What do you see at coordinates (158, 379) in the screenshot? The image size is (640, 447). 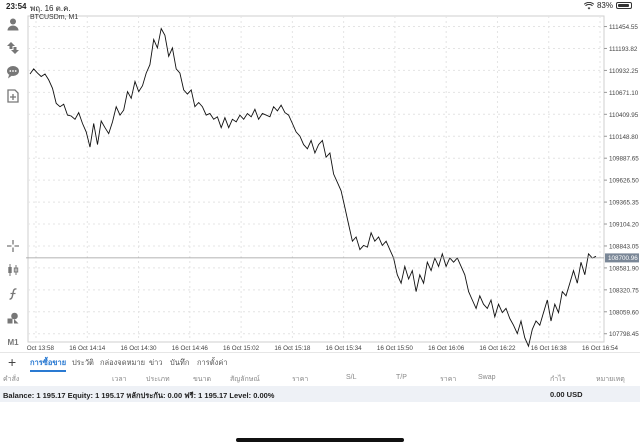 I see `col-type: ประเภท` at bounding box center [158, 379].